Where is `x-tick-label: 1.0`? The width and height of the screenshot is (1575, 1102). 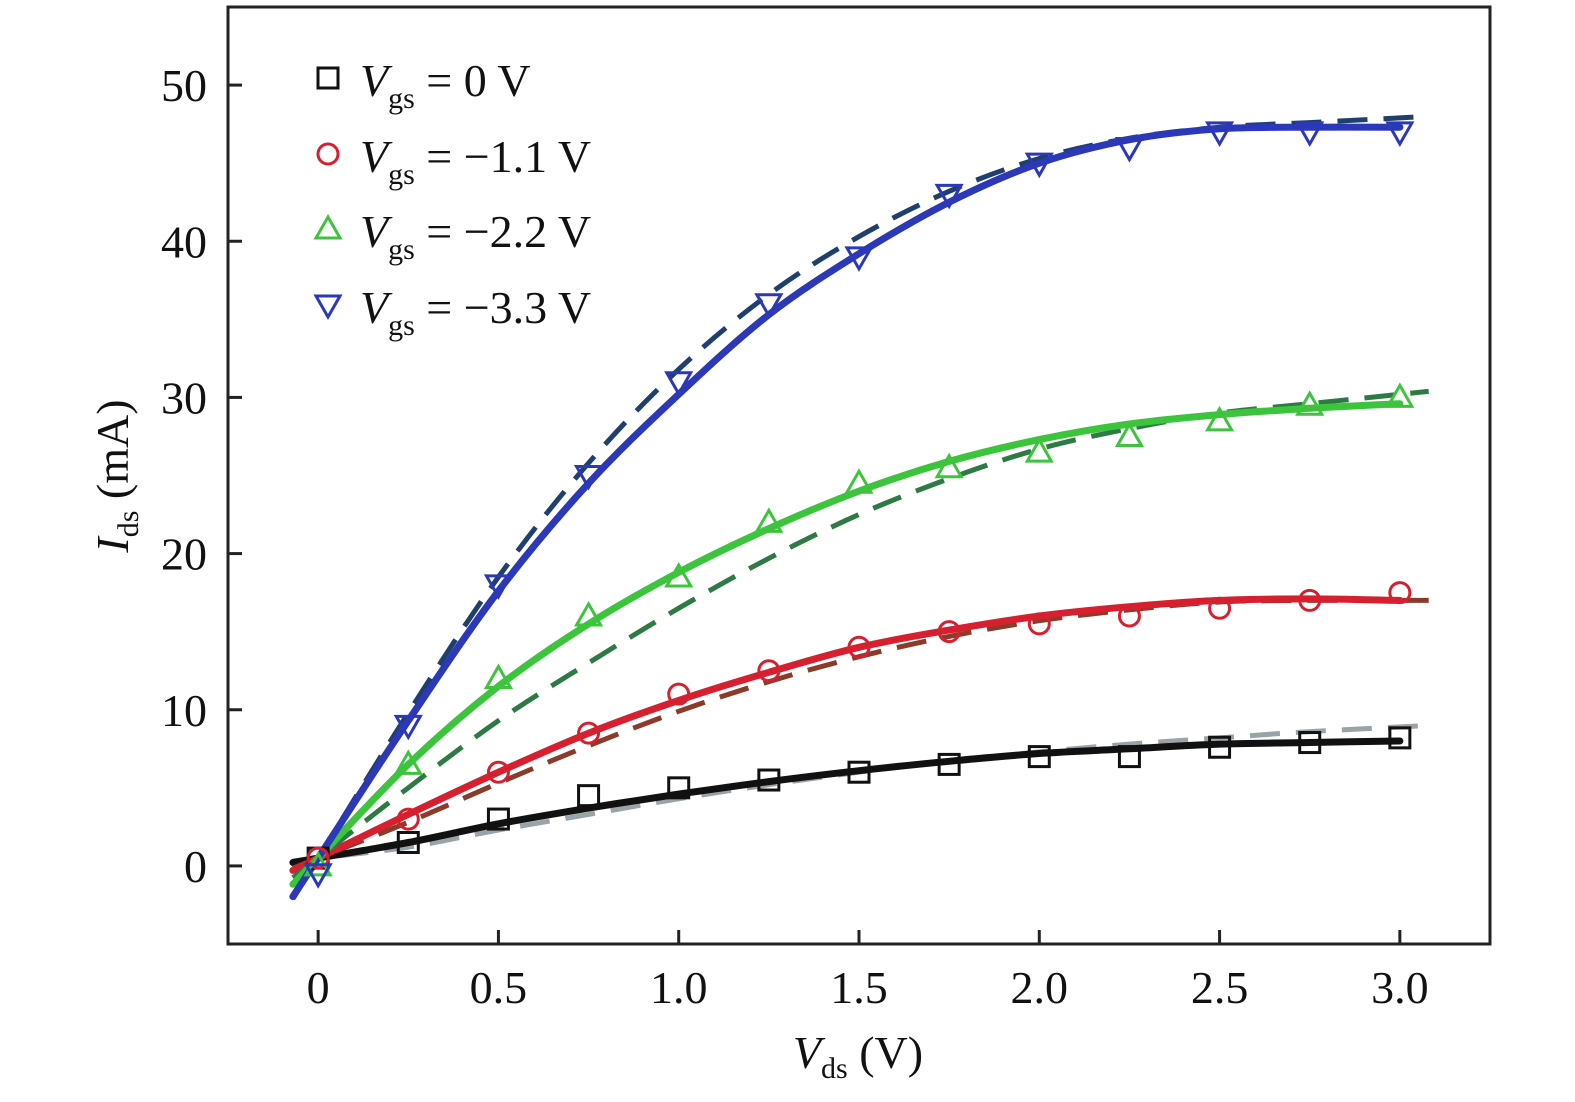
x-tick-label: 1.0 is located at coordinates (679, 987).